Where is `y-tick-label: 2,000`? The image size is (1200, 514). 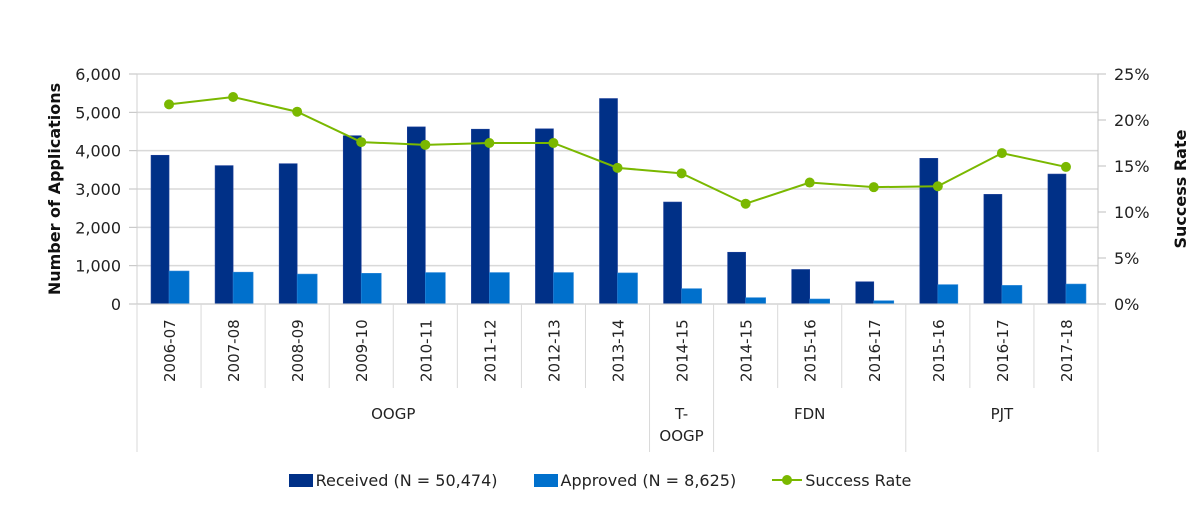
y-tick-label: 2,000 is located at coordinates (98, 227).